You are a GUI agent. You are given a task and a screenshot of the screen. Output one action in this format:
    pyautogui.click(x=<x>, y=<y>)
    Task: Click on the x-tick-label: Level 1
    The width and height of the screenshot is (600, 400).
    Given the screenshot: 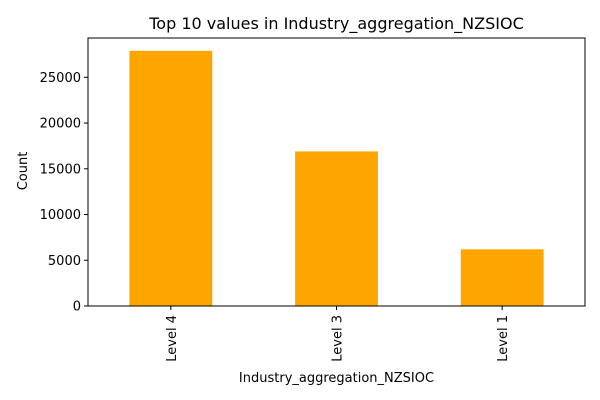 What is the action you would take?
    pyautogui.click(x=503, y=338)
    